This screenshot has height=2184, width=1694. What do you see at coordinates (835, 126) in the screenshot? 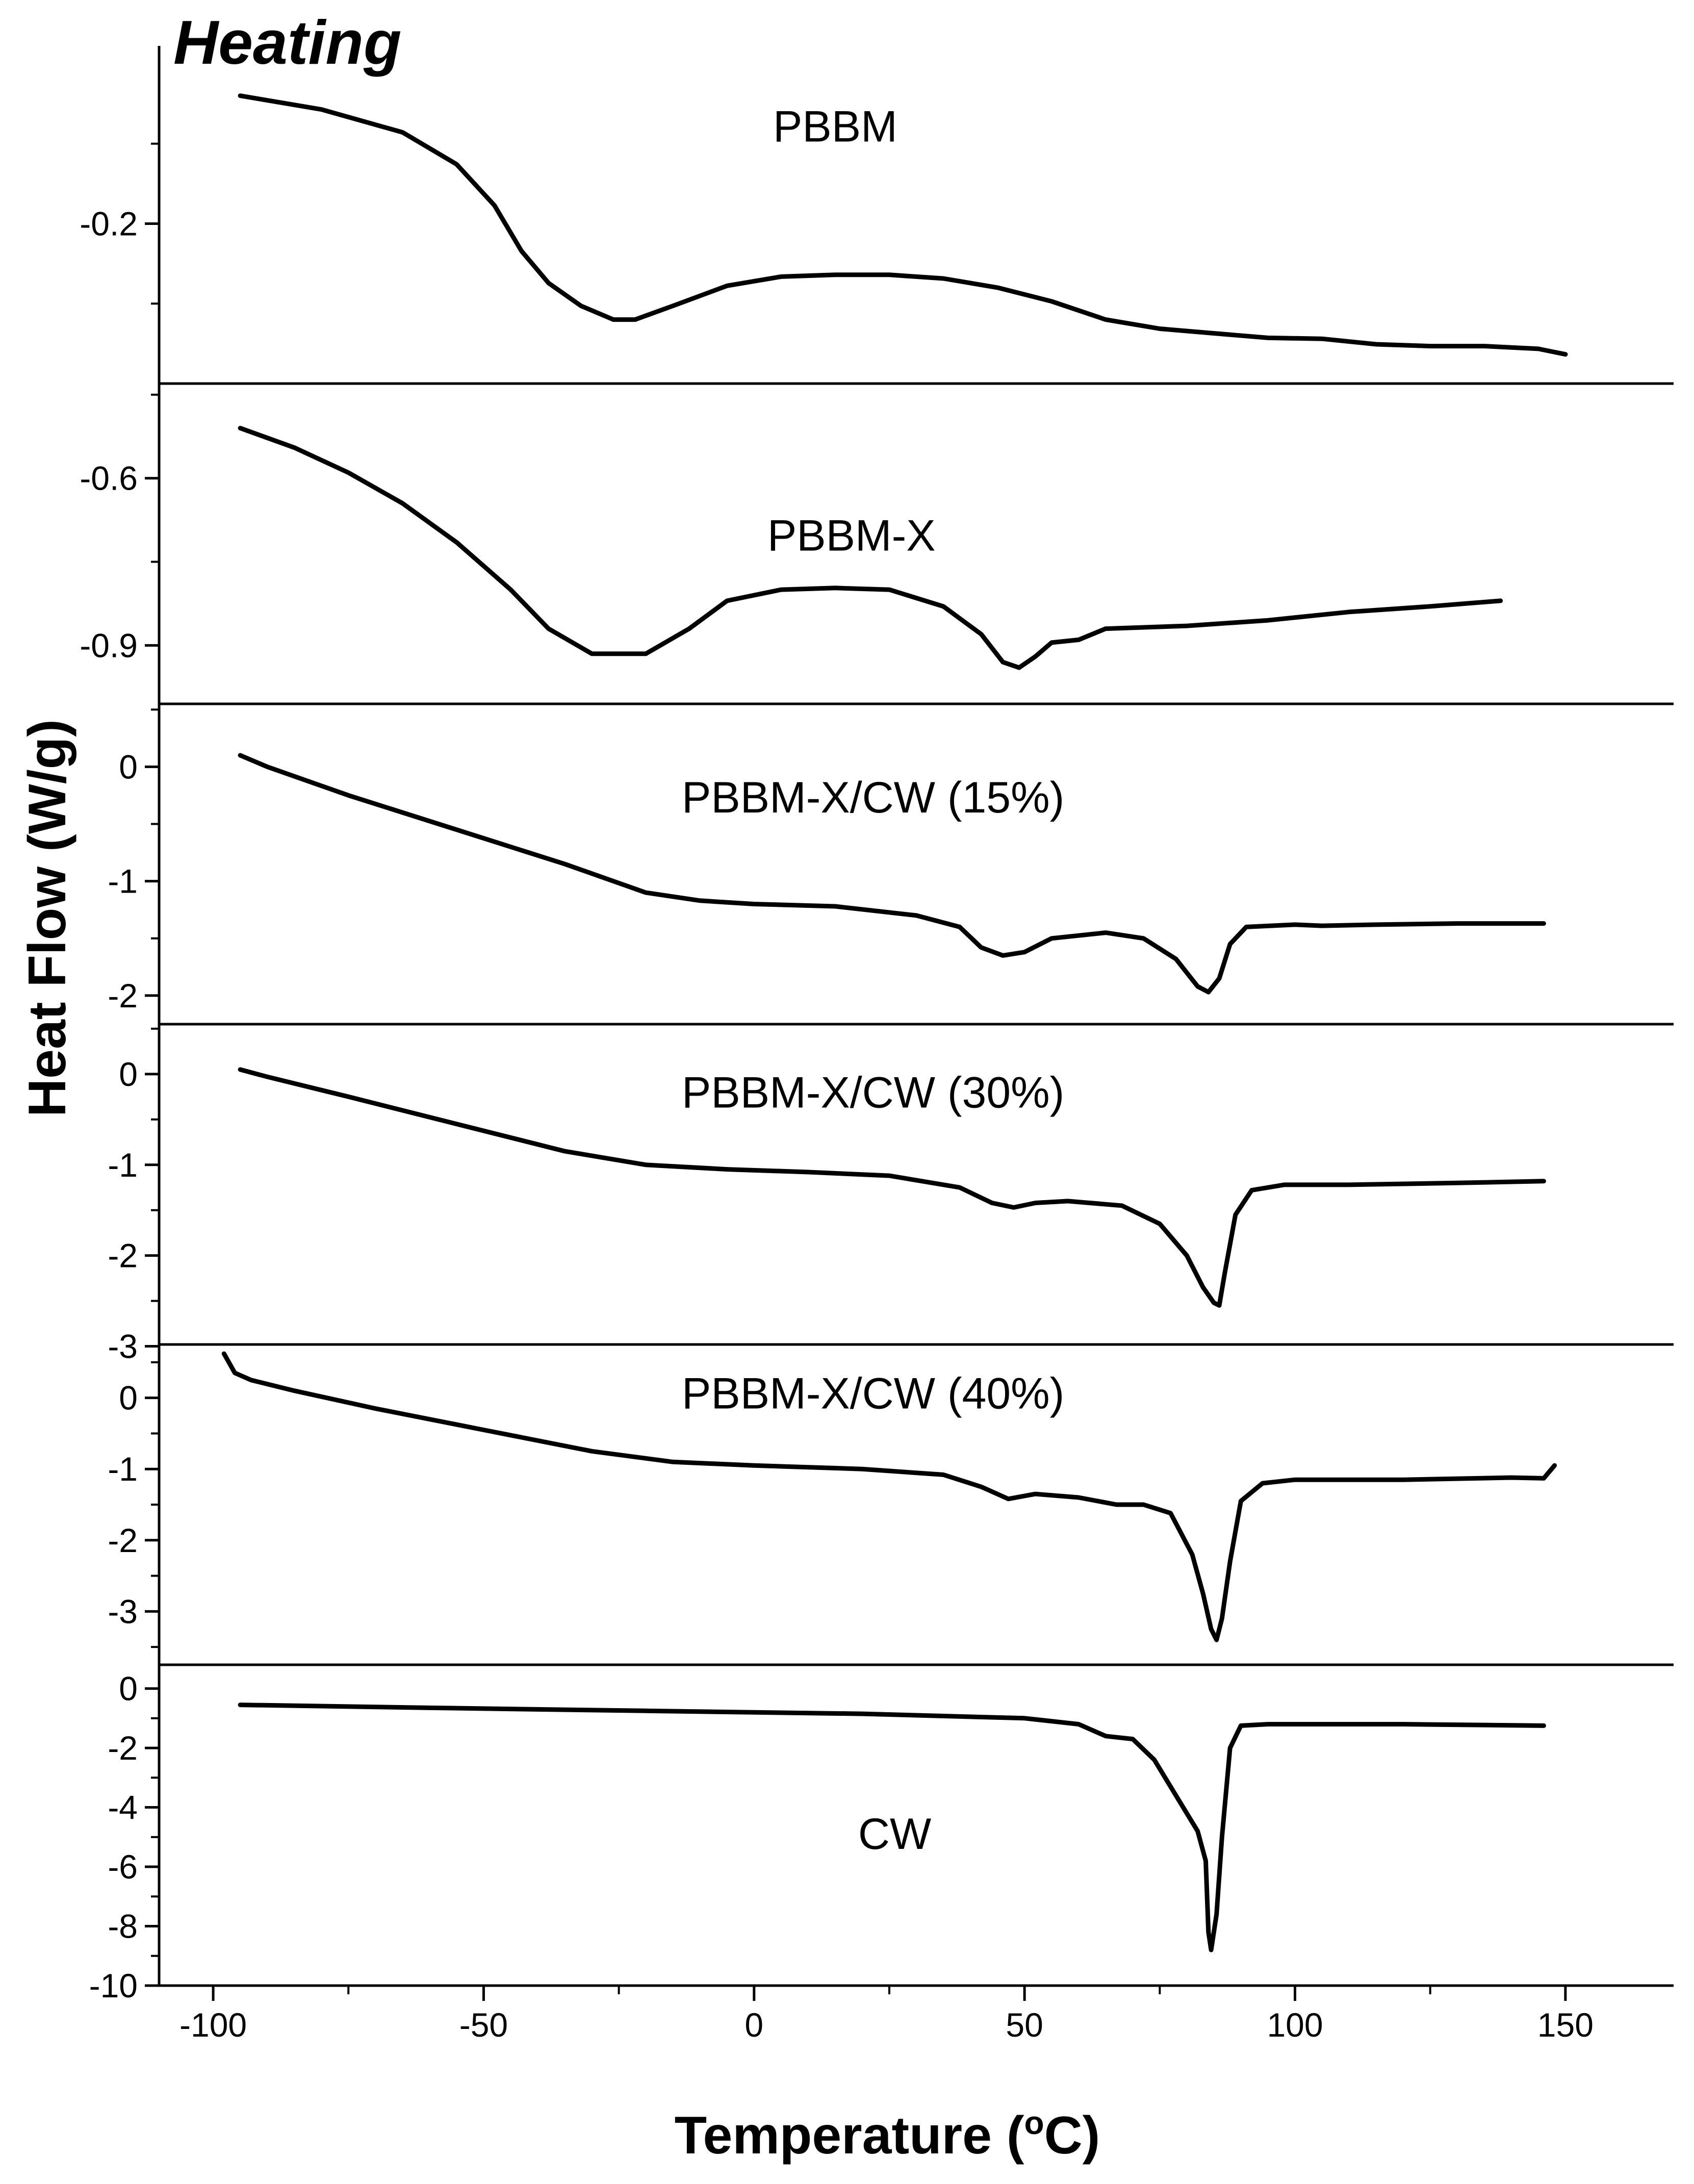
I see `series-label-1: PBBM` at bounding box center [835, 126].